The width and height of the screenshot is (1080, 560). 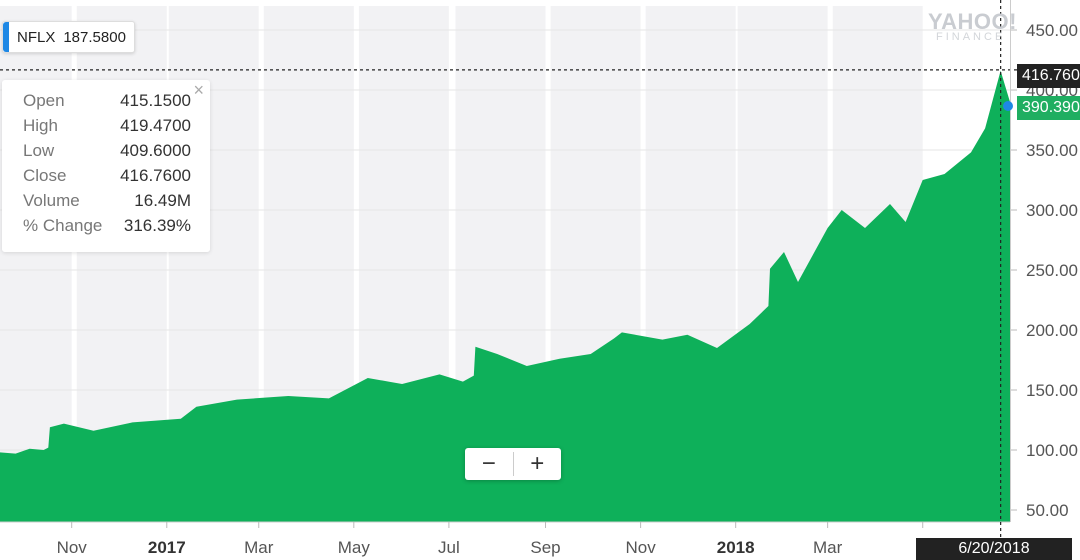 I want to click on ticker-symbol: NFLX, so click(x=36, y=37).